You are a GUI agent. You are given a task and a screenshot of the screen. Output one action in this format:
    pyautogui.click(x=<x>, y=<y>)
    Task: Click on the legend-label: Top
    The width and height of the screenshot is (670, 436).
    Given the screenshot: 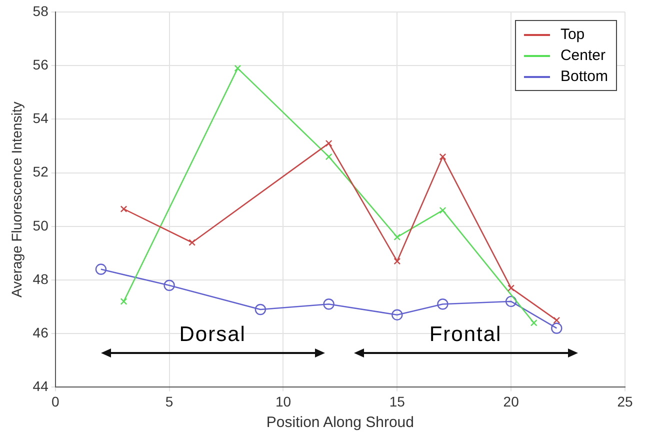 What is the action you would take?
    pyautogui.click(x=572, y=34)
    